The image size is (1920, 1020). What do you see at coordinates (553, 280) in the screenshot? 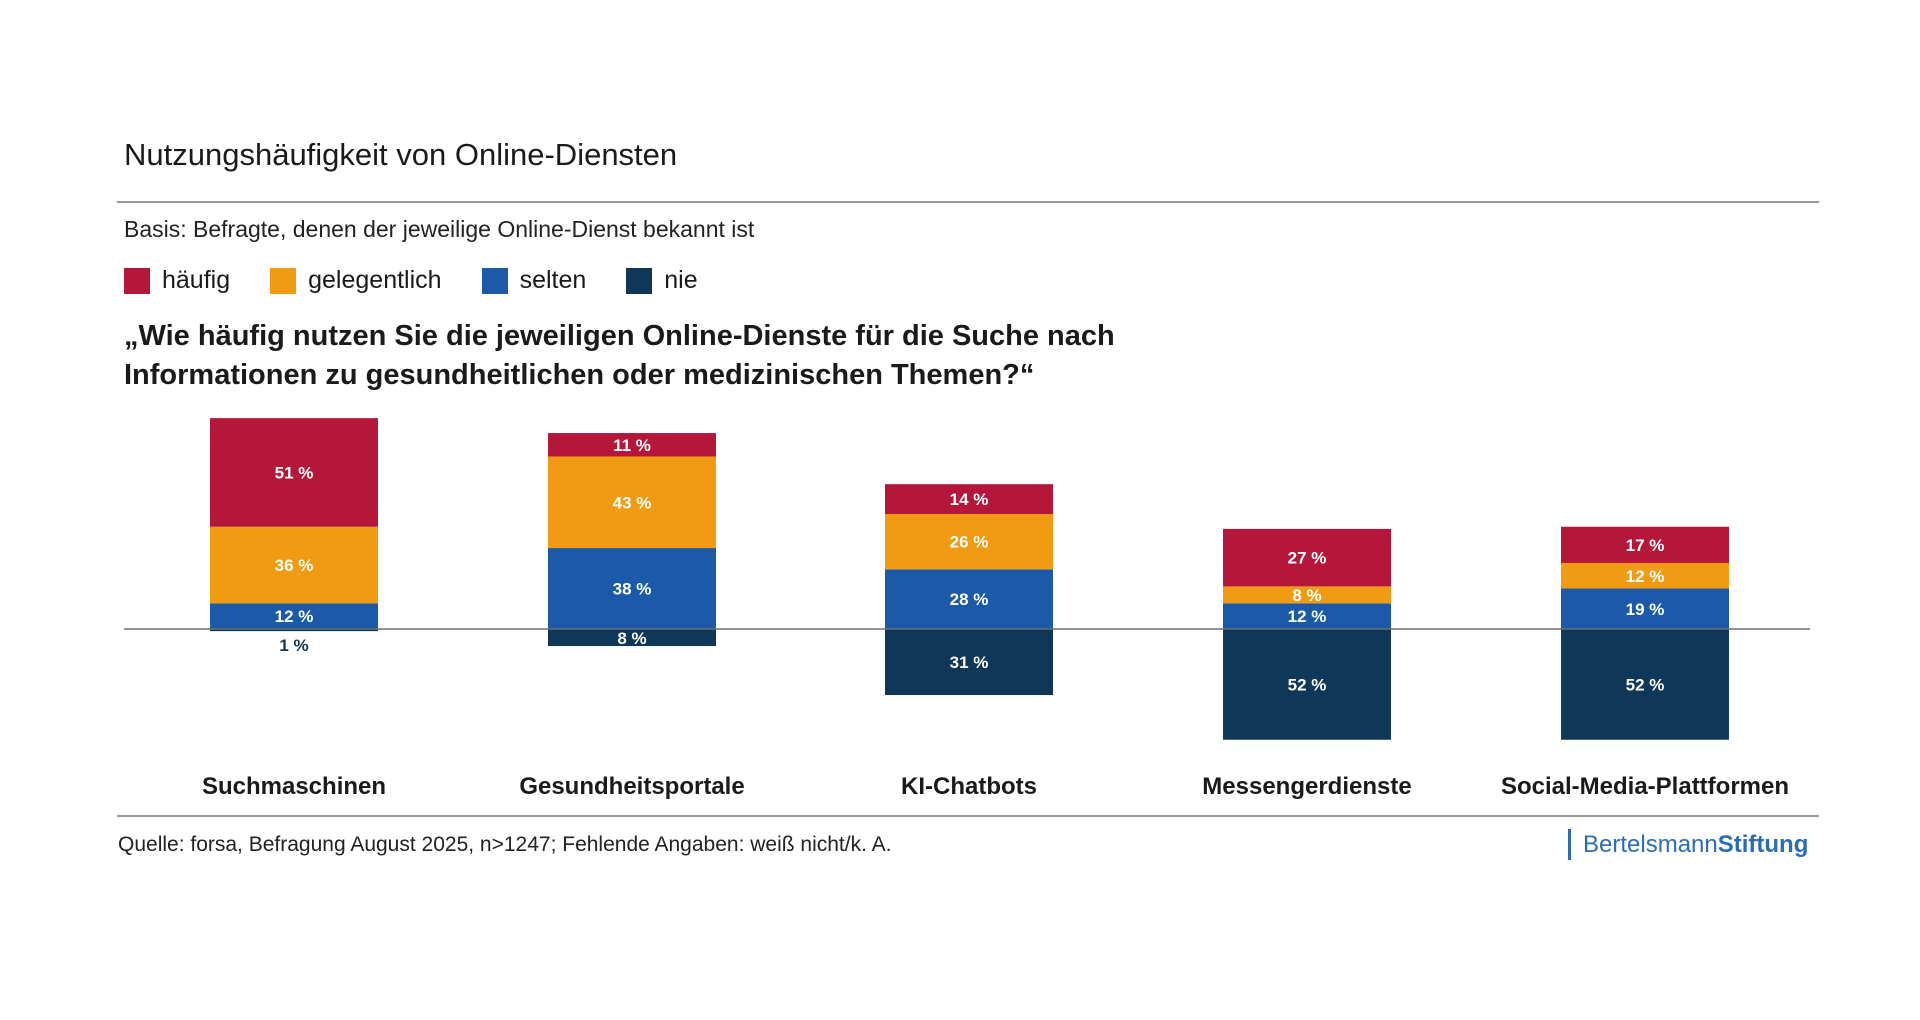
I see `legend-label-selten: selten` at bounding box center [553, 280].